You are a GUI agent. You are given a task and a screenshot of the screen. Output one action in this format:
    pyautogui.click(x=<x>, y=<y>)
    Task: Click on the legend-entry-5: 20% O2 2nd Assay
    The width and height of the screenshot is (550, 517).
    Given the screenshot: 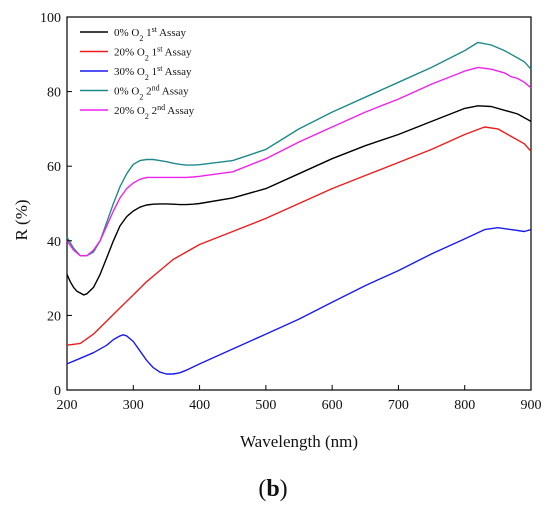 What is the action you would take?
    pyautogui.click(x=154, y=112)
    